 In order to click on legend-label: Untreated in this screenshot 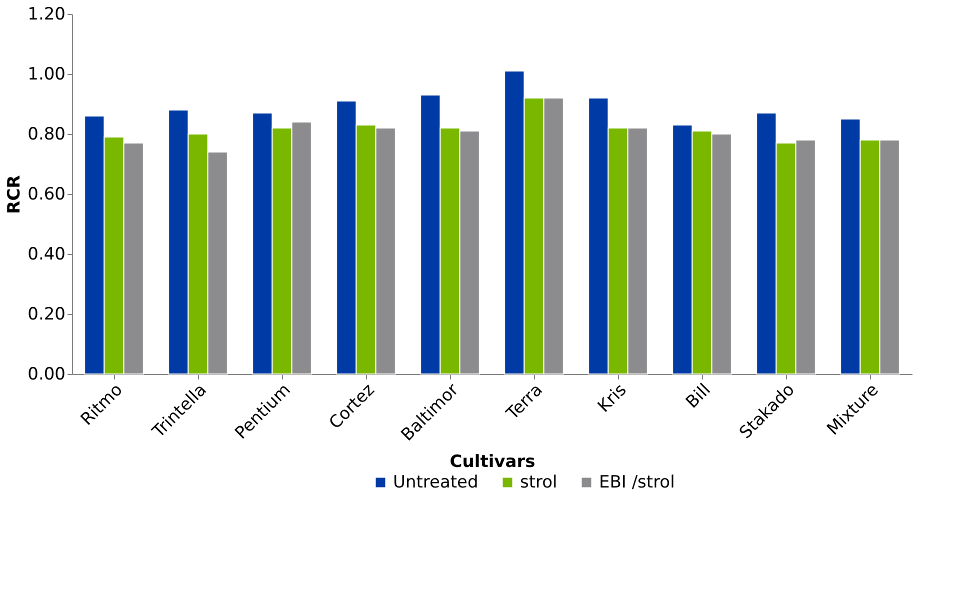, I will do `click(435, 482)`.